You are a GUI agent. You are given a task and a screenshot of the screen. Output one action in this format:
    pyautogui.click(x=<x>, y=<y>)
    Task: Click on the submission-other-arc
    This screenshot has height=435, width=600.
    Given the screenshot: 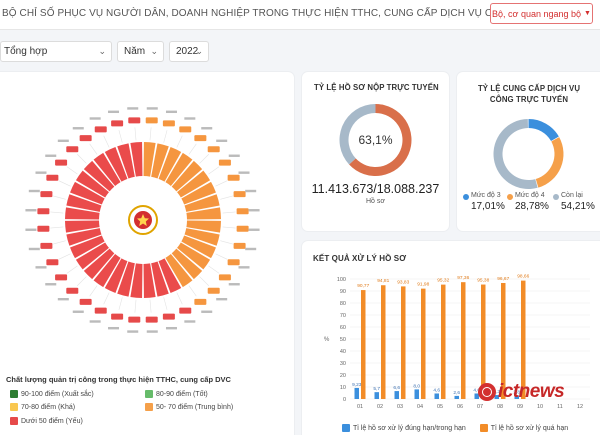 What is the action you would take?
    pyautogui.click(x=357, y=134)
    